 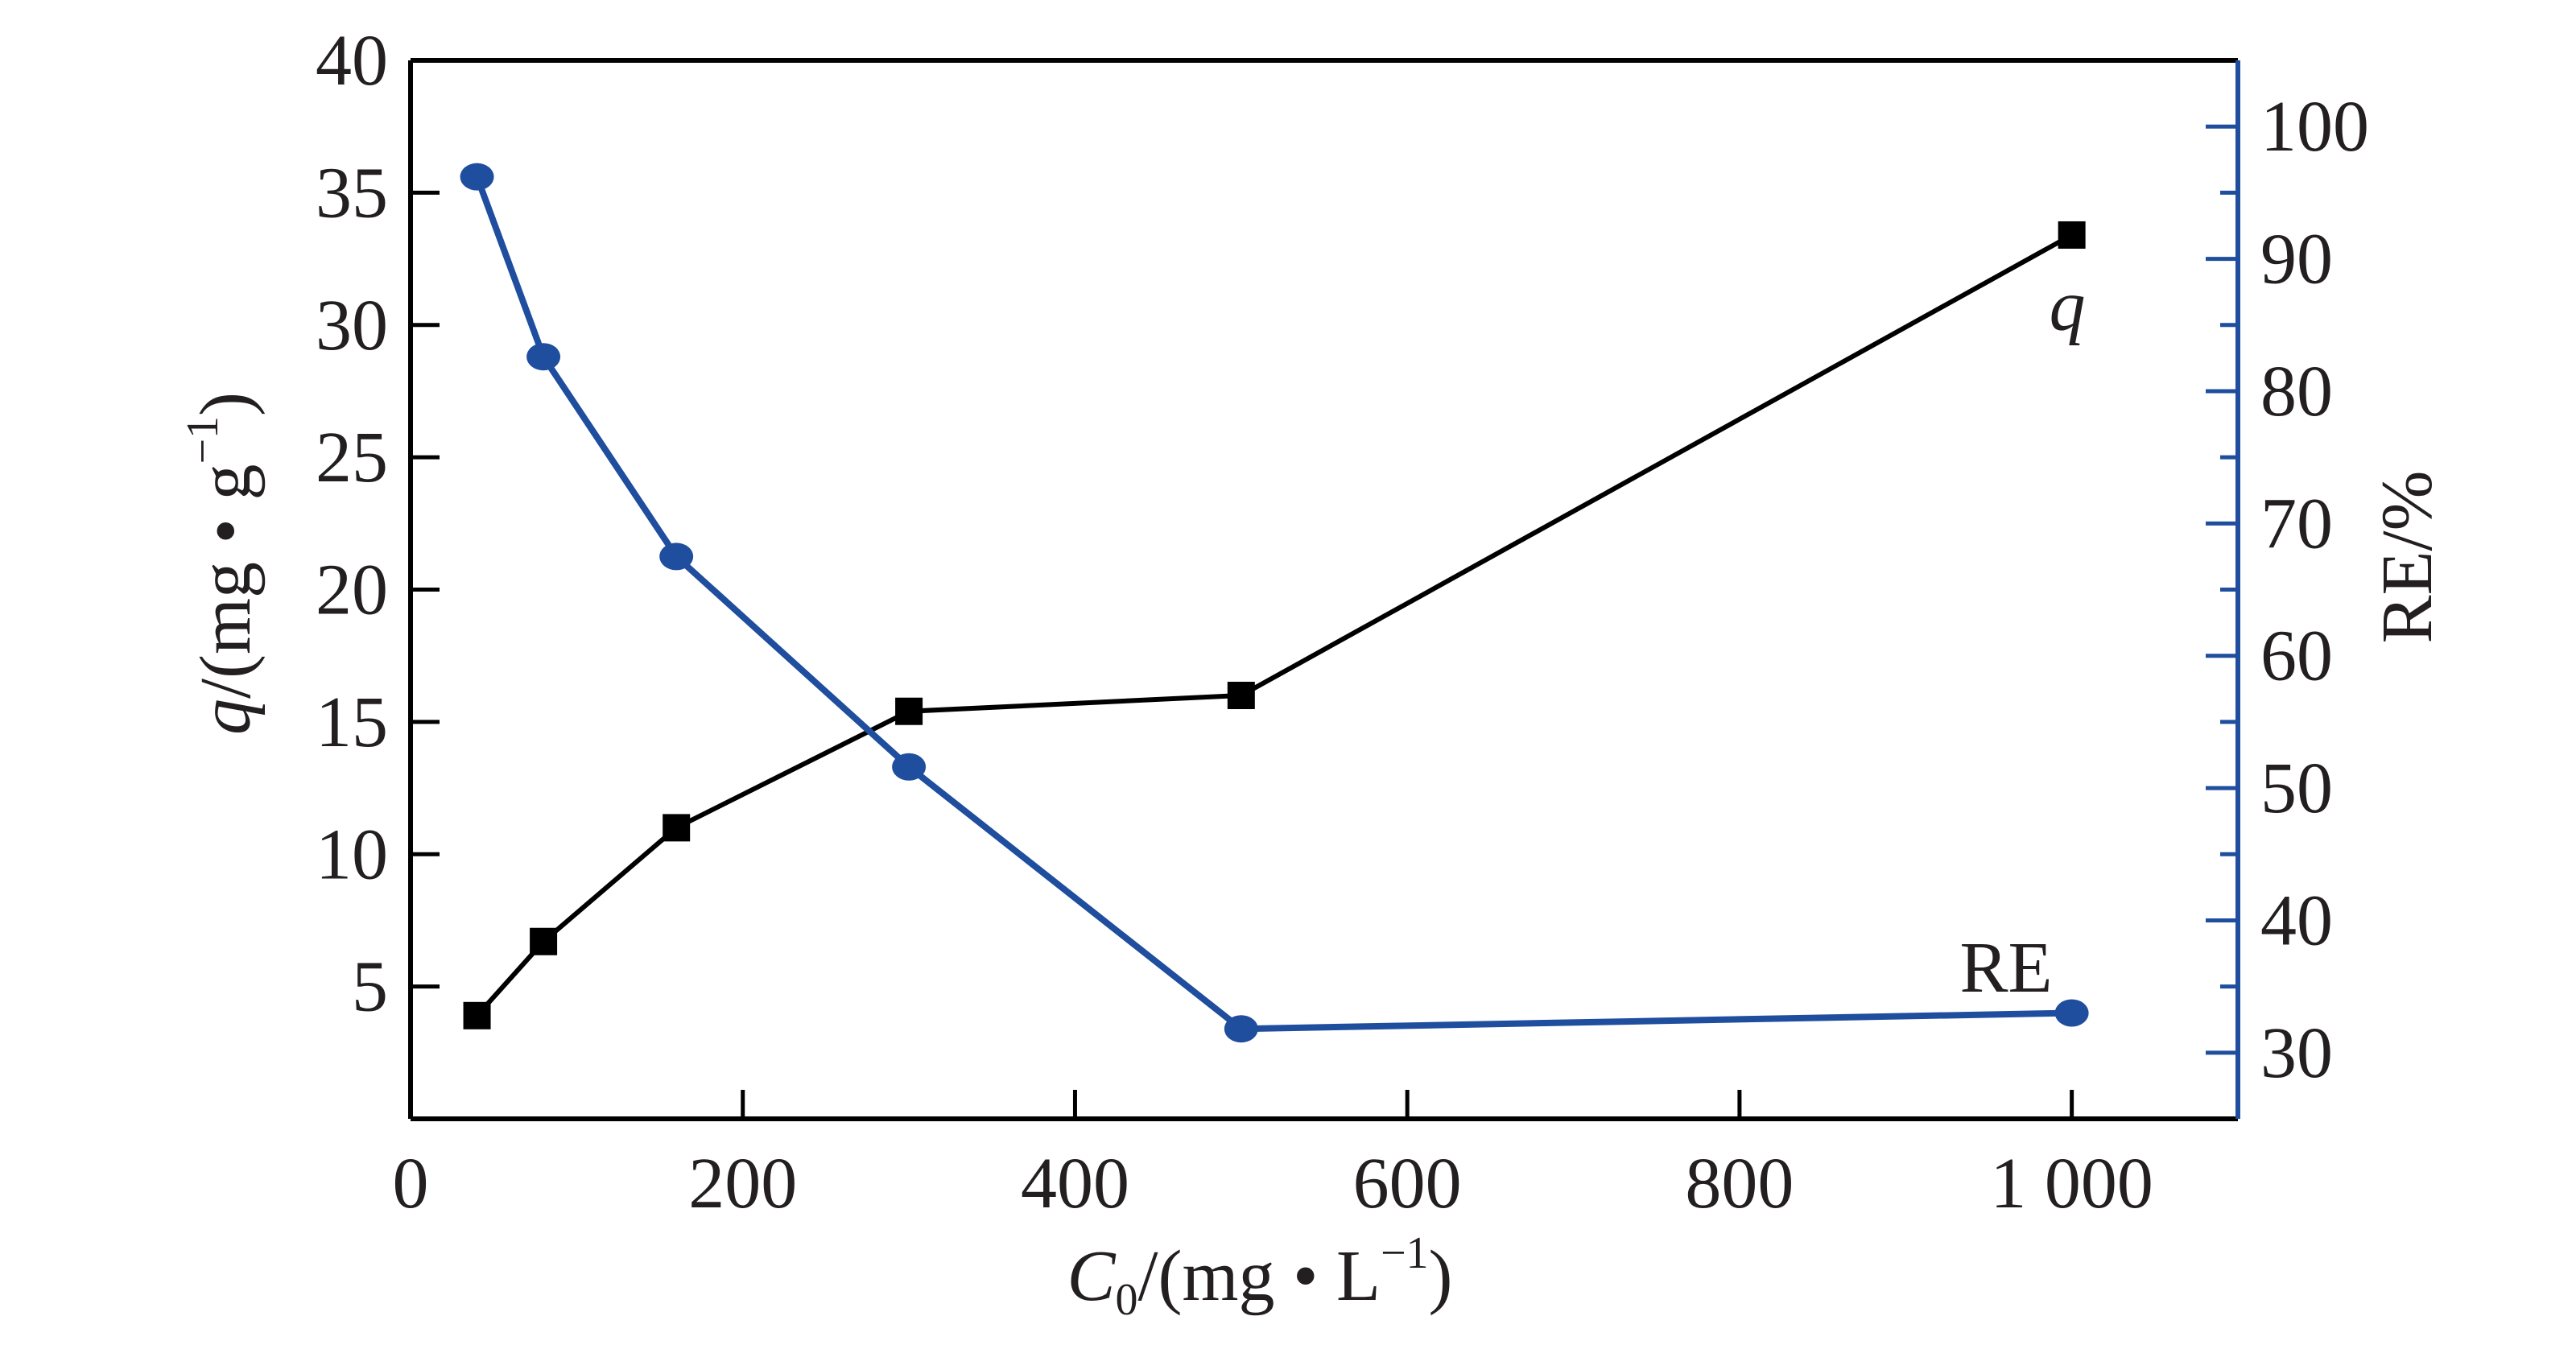 I want to click on y-right-axis-title: RE/%, so click(x=2407, y=557).